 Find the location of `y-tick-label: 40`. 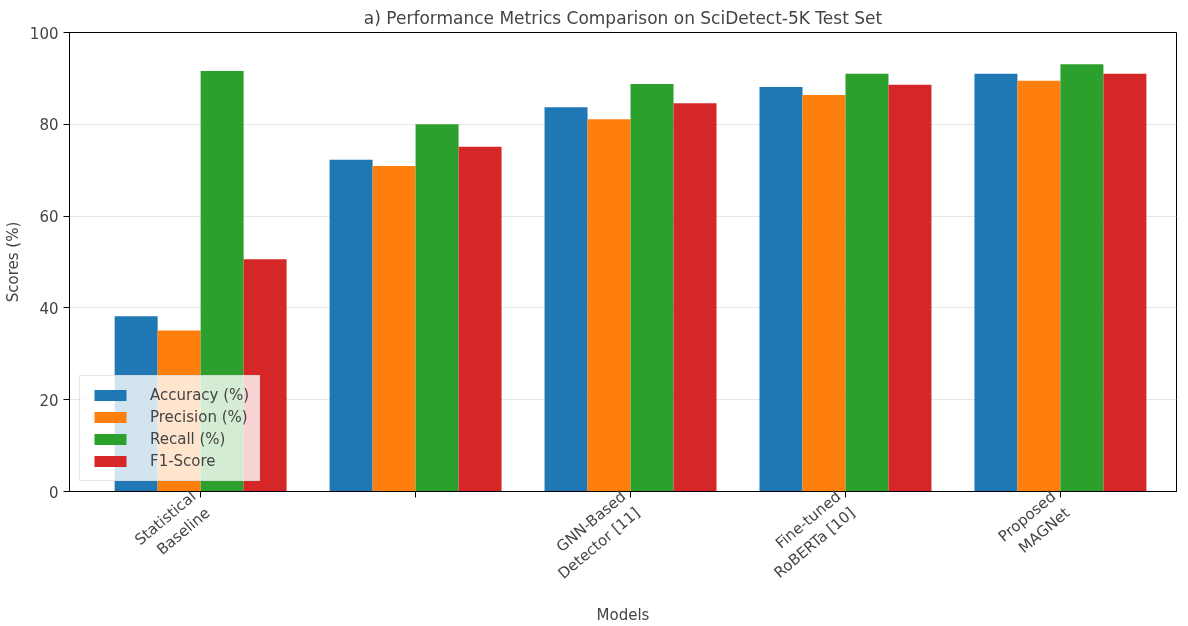

y-tick-label: 40 is located at coordinates (49, 308).